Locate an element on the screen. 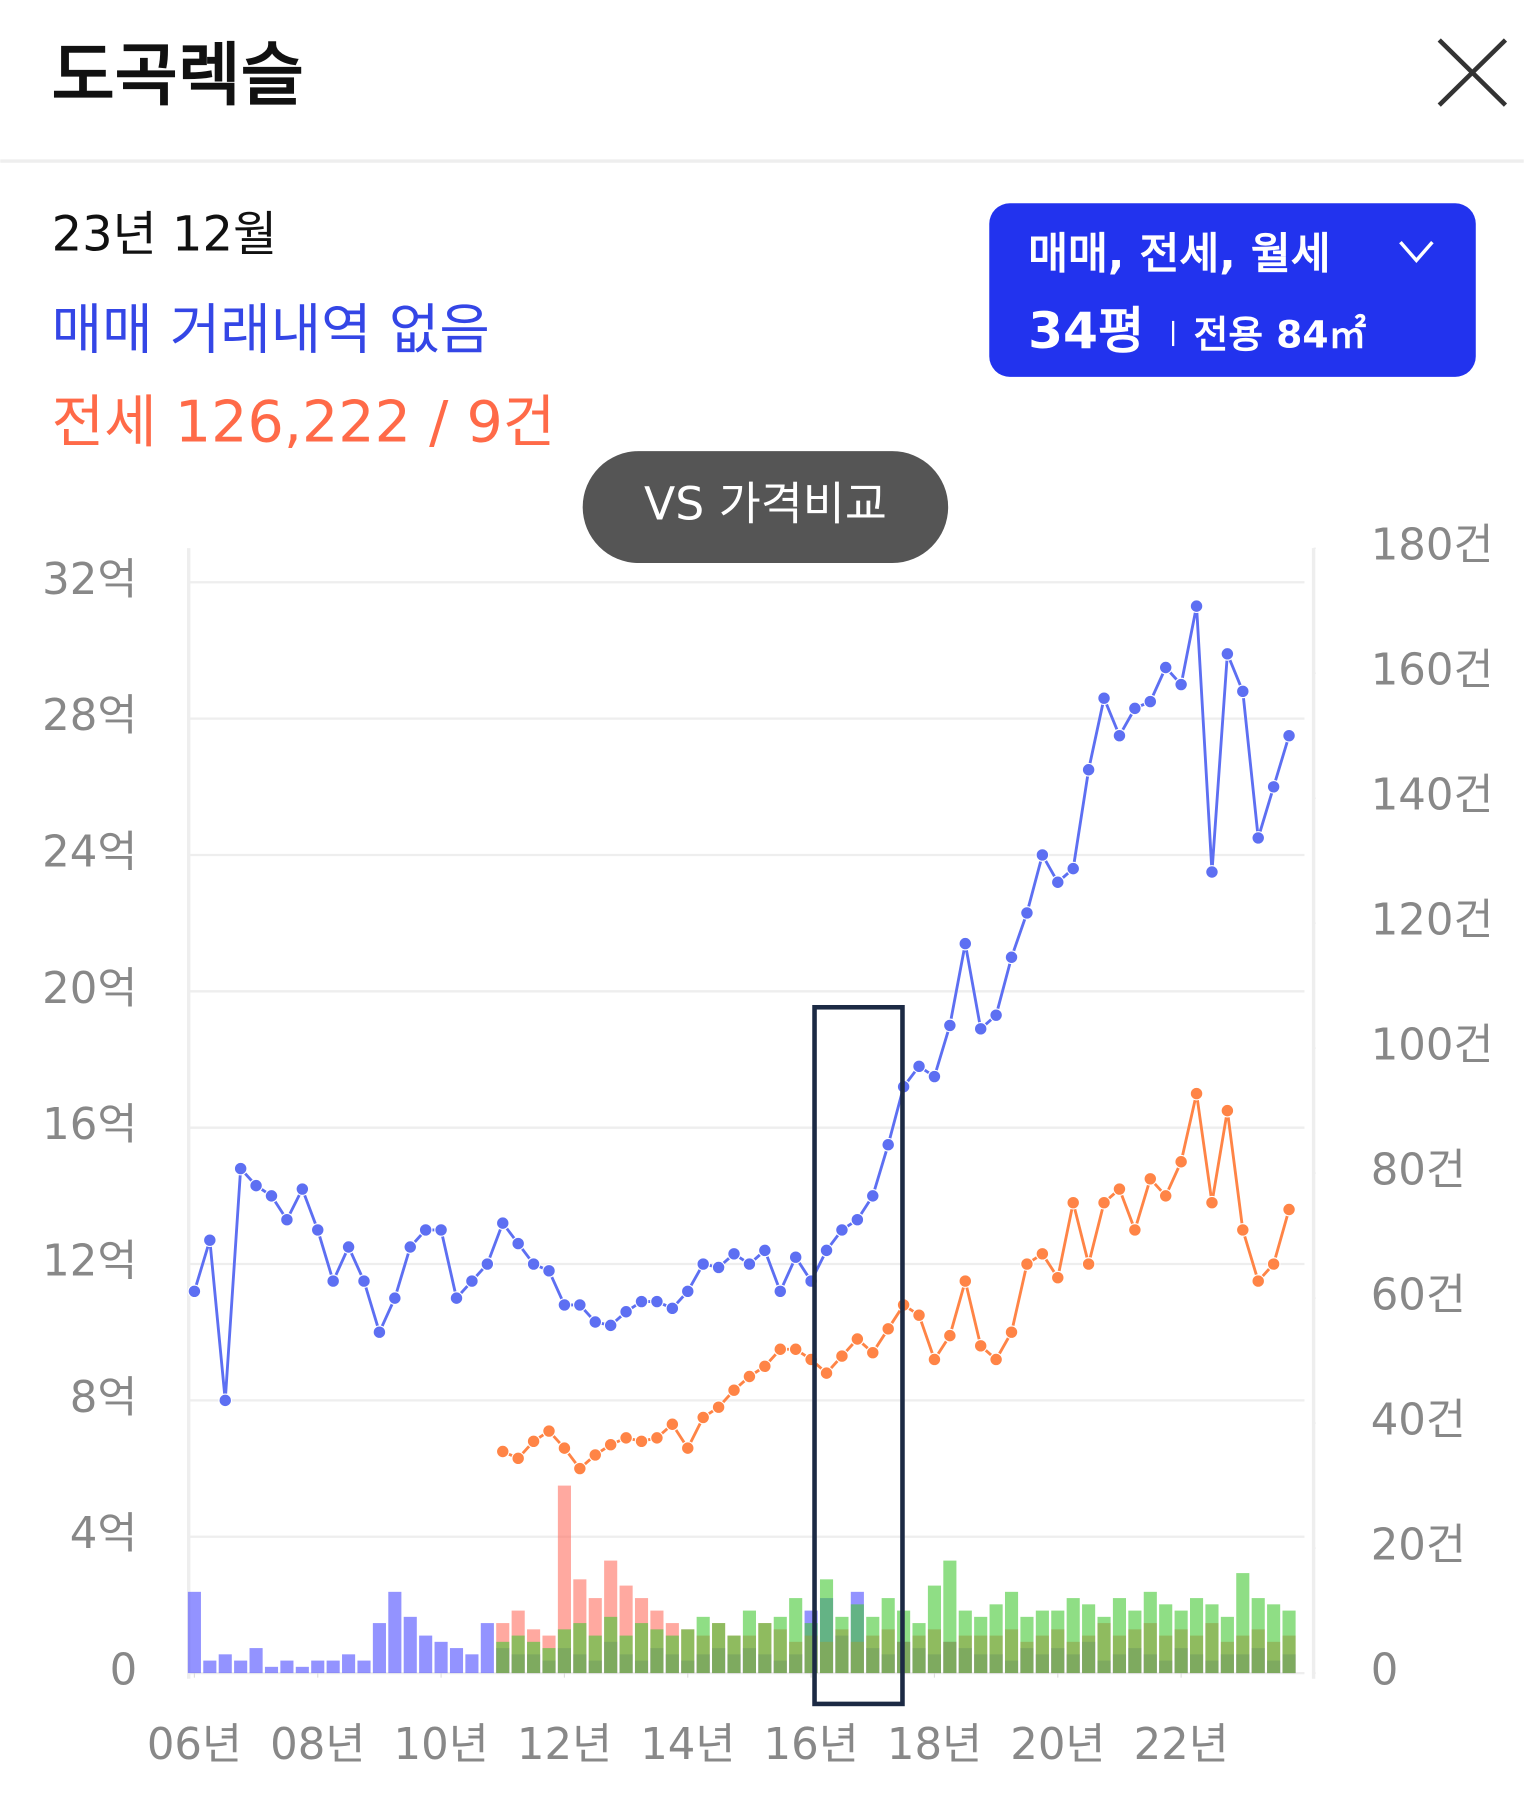 Image resolution: width=1524 pixels, height=1793 pixels. x-tick-label: 10년 is located at coordinates (441, 1745).